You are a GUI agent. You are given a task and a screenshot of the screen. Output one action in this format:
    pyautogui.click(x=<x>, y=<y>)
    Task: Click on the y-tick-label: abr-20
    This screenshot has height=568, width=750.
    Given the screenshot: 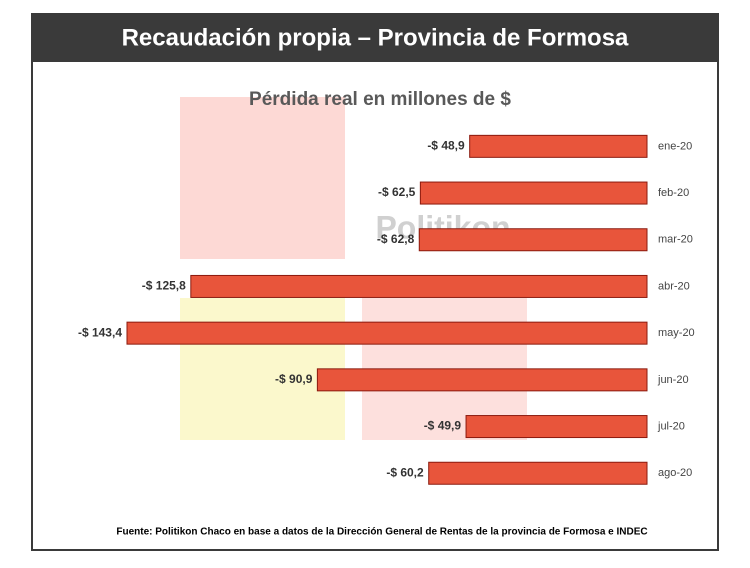 What is the action you would take?
    pyautogui.click(x=674, y=286)
    